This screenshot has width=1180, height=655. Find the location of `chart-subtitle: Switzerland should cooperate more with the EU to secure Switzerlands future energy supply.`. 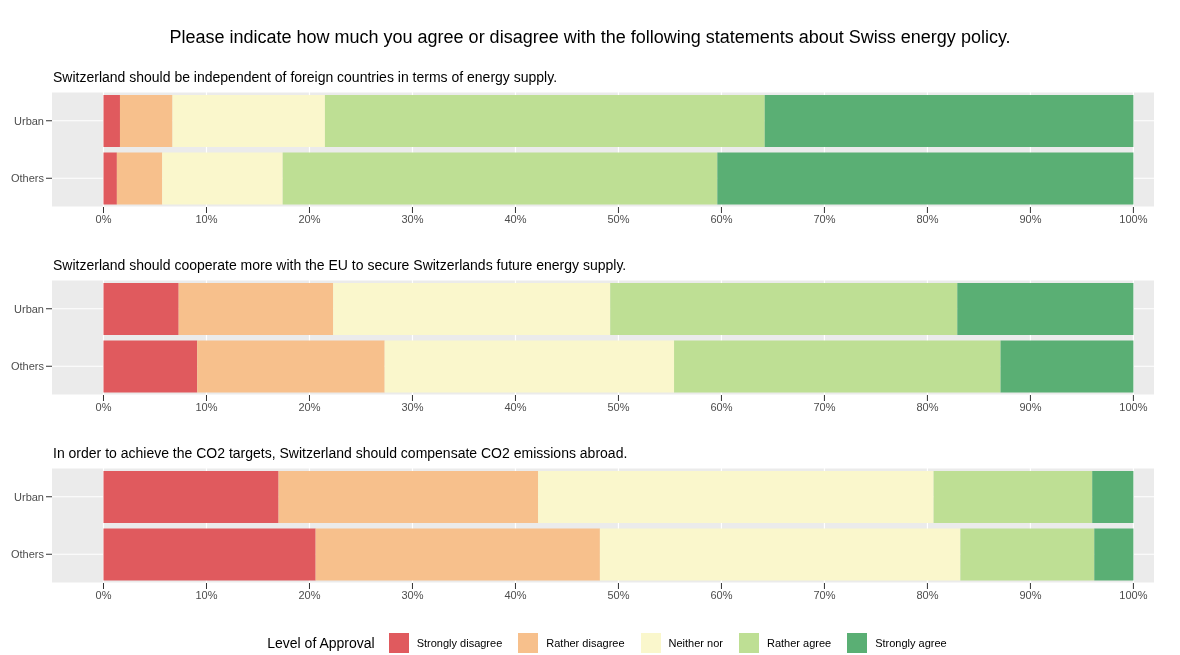

chart-subtitle: Switzerland should cooperate more with the EU to secure Switzerlands future energy supply. is located at coordinates (340, 265).